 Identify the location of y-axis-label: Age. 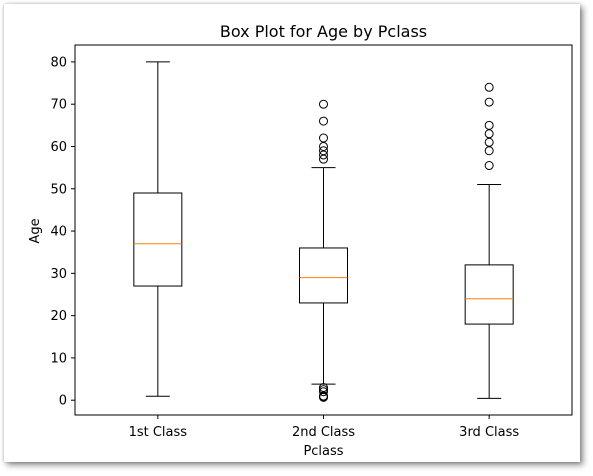
(35, 230).